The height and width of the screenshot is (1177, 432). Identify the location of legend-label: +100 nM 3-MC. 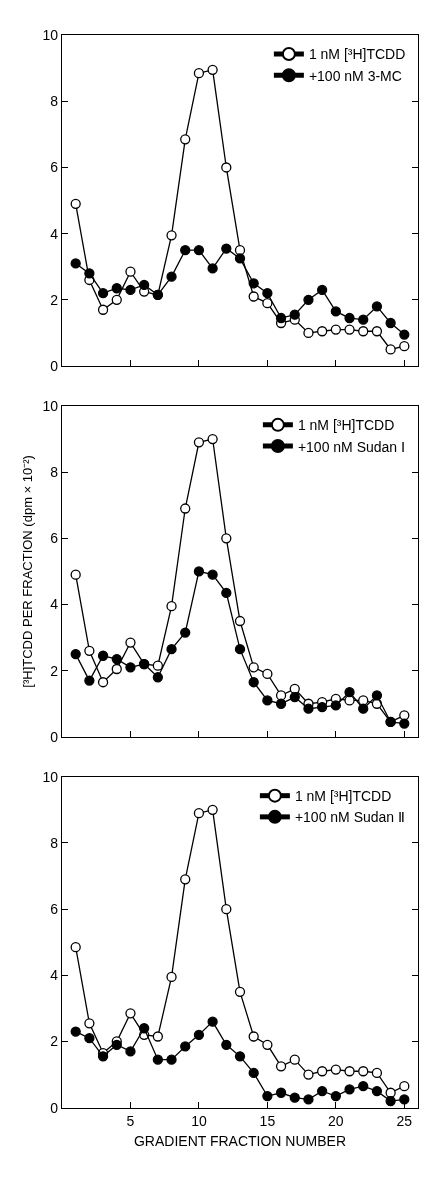
(355, 75).